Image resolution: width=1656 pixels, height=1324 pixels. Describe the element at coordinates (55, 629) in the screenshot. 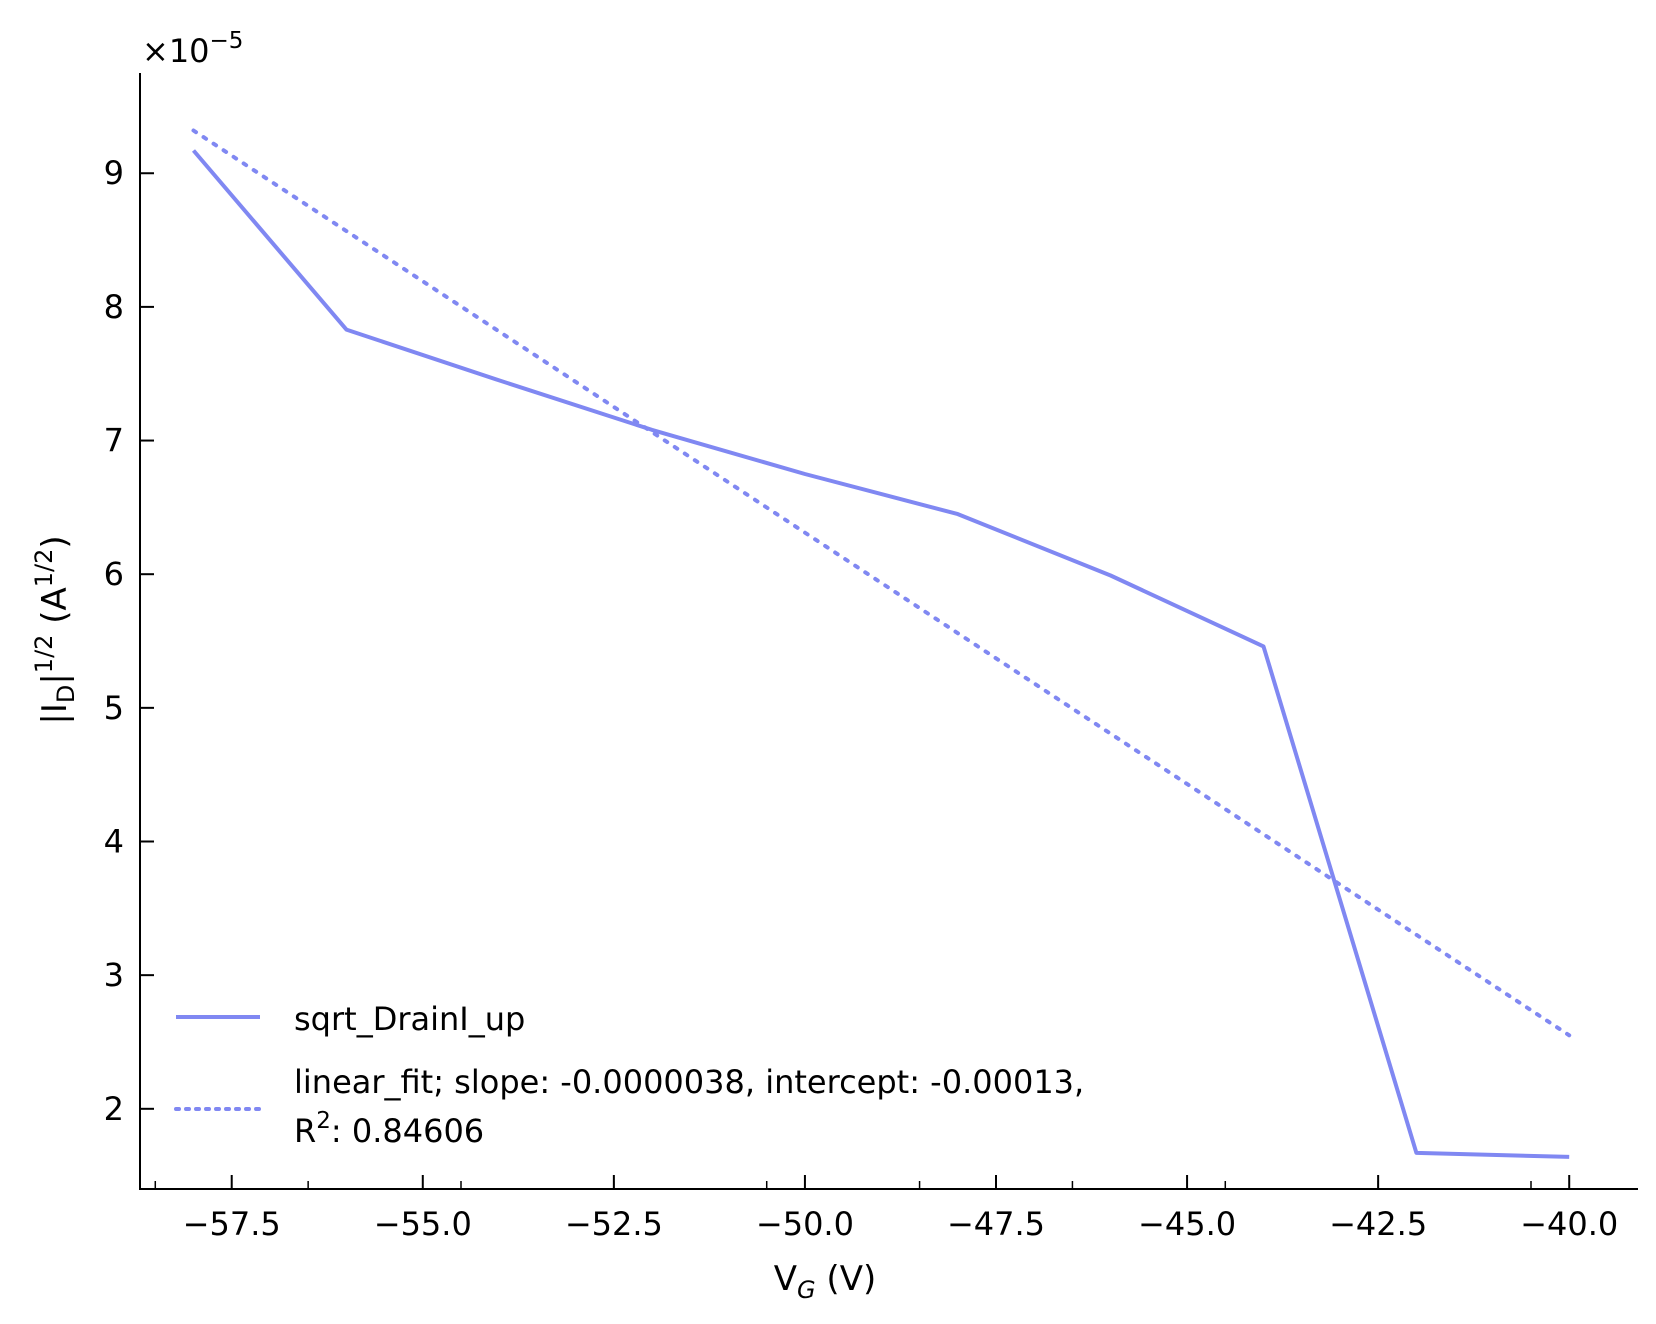

I see `y-axis-title: |ID|1/2 (A1/2)` at that location.